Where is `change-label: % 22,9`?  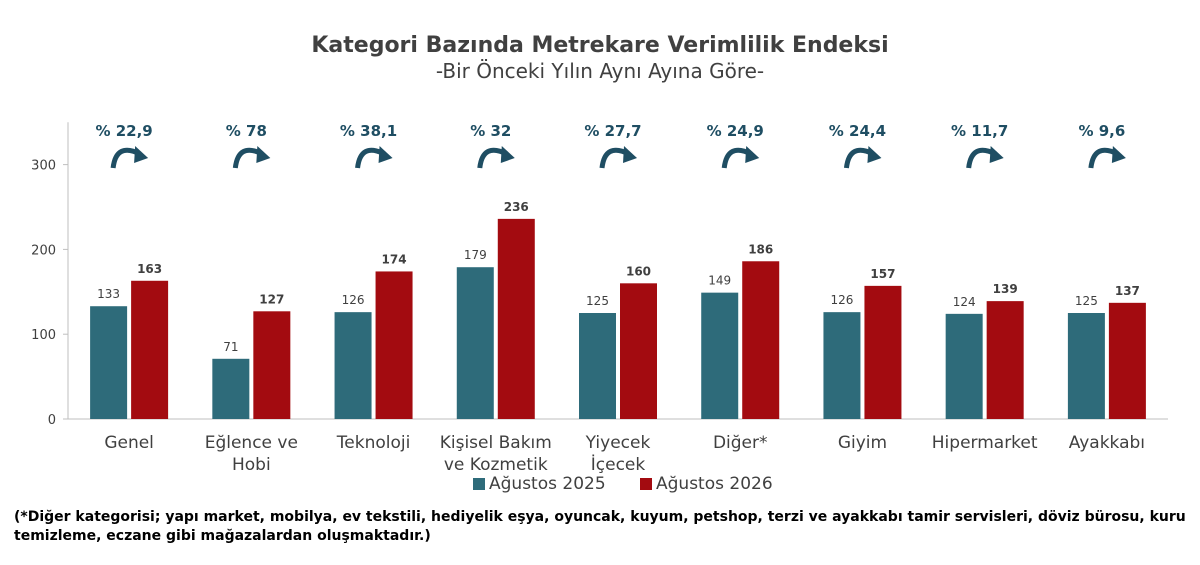 change-label: % 22,9 is located at coordinates (123, 131).